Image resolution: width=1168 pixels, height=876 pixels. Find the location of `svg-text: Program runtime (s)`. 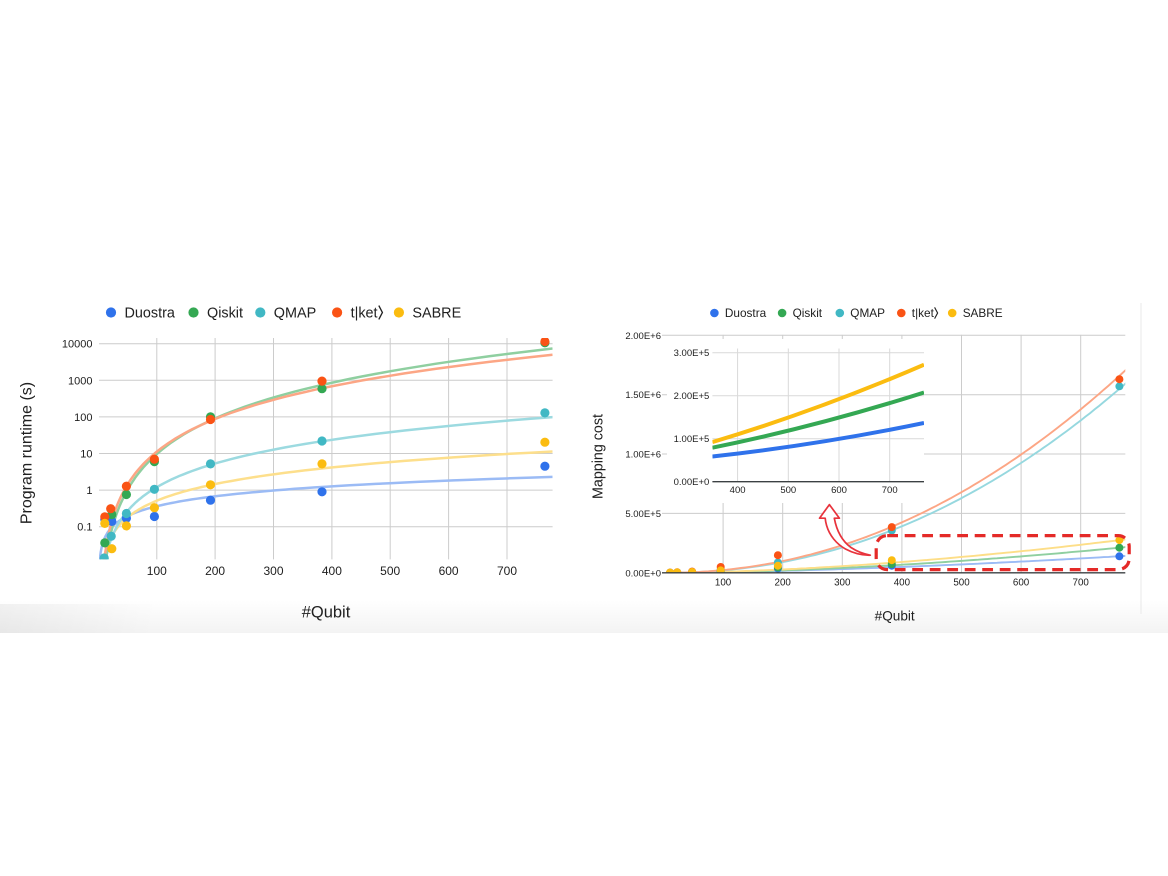

svg-text: Program runtime (s) is located at coordinates (27, 453).